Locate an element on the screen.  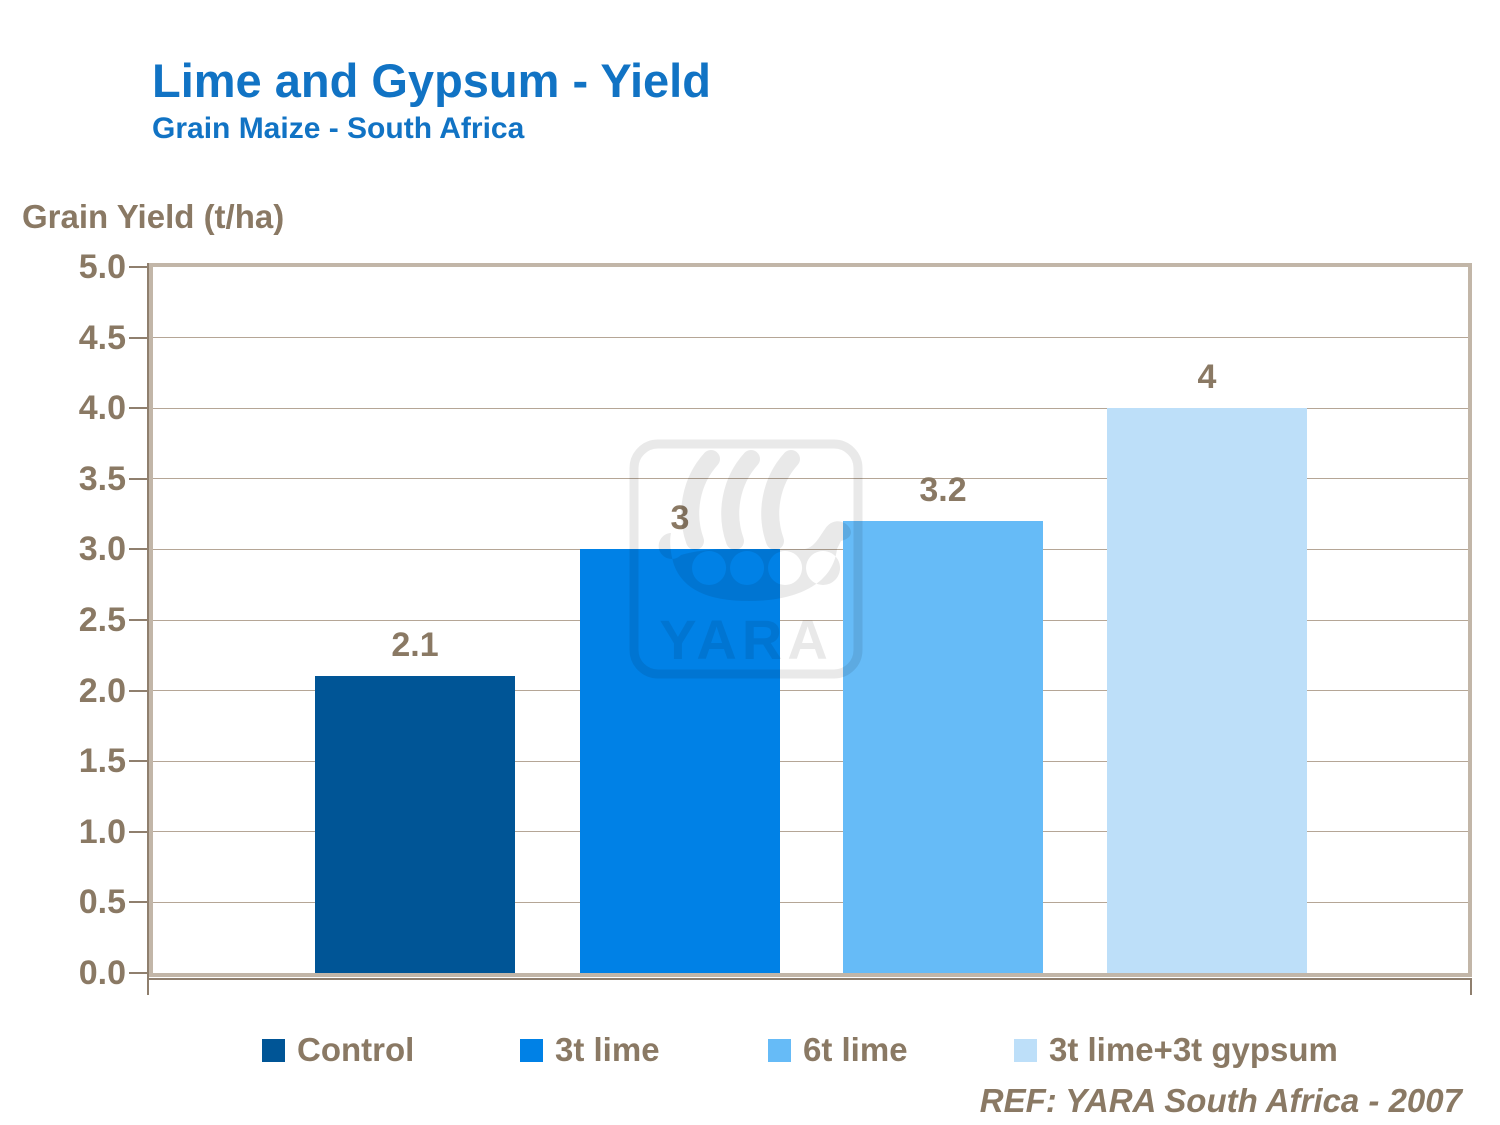
y-tick-label: 2.0 is located at coordinates (102, 690).